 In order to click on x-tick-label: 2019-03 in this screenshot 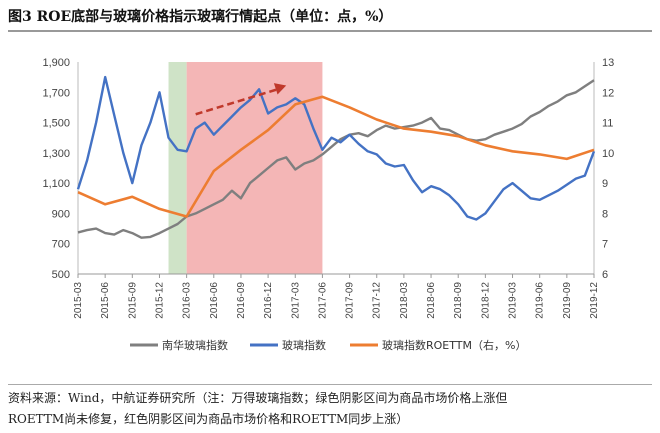, I will do `click(513, 300)`.